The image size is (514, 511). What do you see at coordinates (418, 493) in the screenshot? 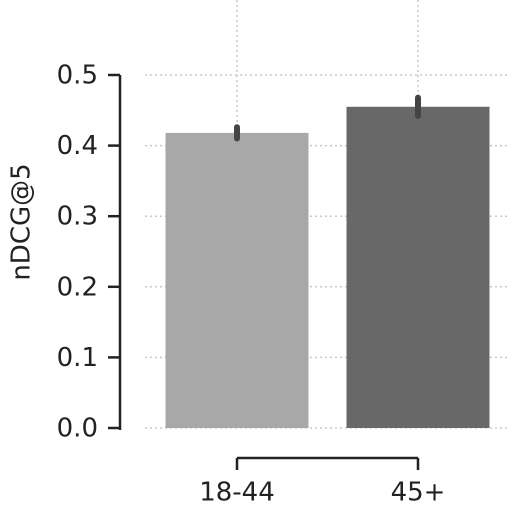
I see `x-tick-label: 45+` at bounding box center [418, 493].